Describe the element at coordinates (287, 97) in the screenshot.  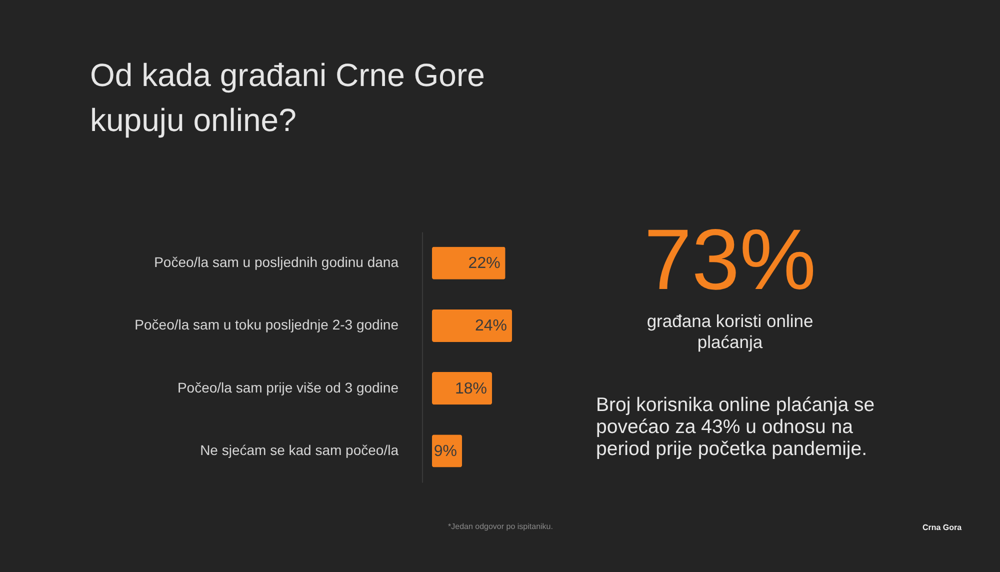
I see `chart-title: Od kada građani Crne Gore kupuju online?` at that location.